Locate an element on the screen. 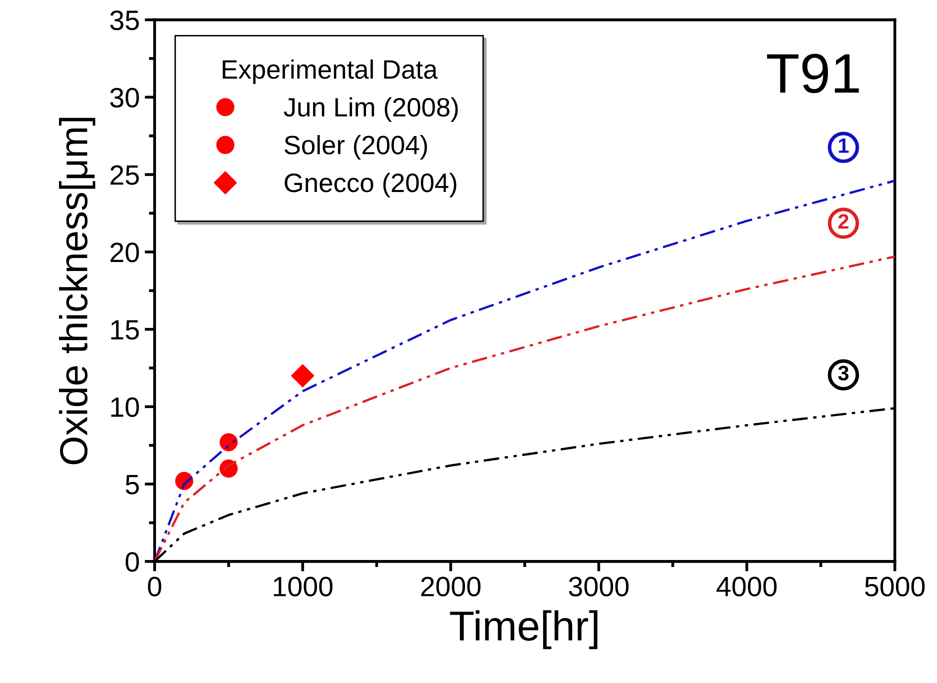 The height and width of the screenshot is (683, 937). annotation: 3 is located at coordinates (843, 373).